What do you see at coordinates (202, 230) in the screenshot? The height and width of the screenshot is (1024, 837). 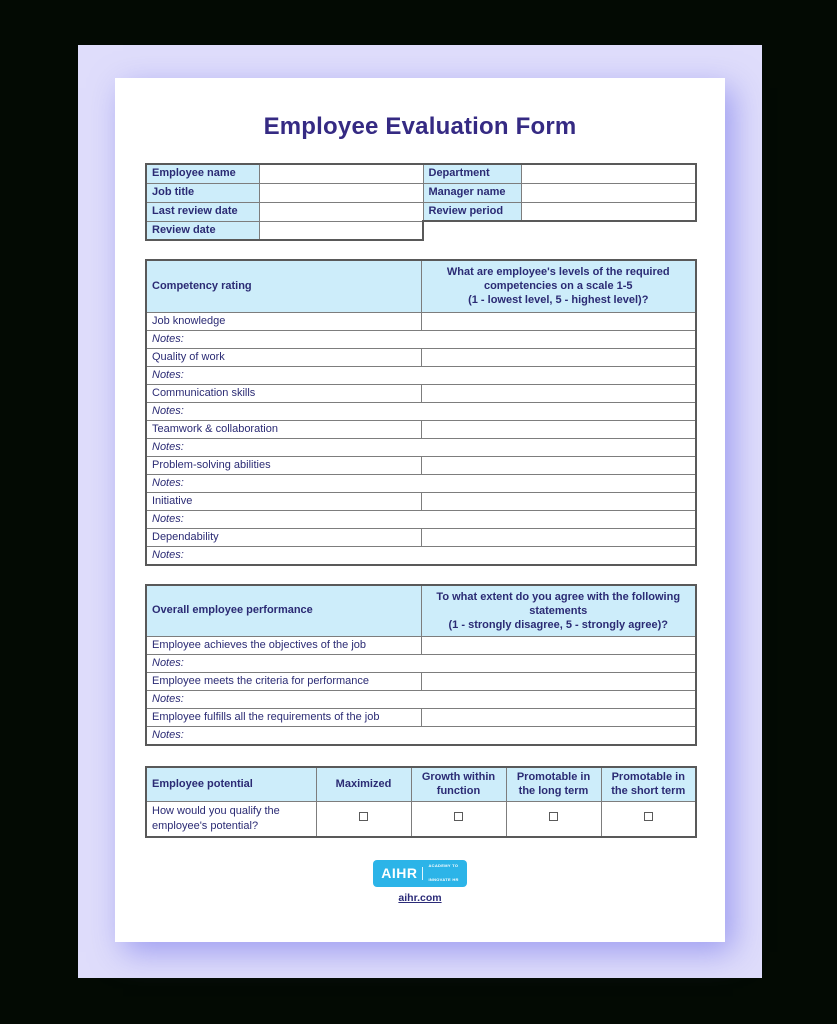 I see `review-date-label: Review date` at bounding box center [202, 230].